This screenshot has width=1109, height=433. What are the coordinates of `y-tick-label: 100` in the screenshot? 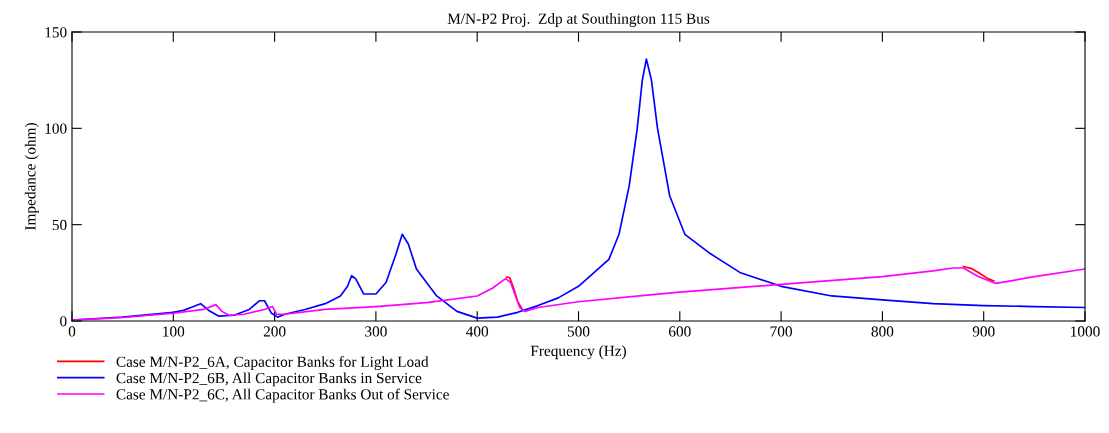 It's located at (56, 128).